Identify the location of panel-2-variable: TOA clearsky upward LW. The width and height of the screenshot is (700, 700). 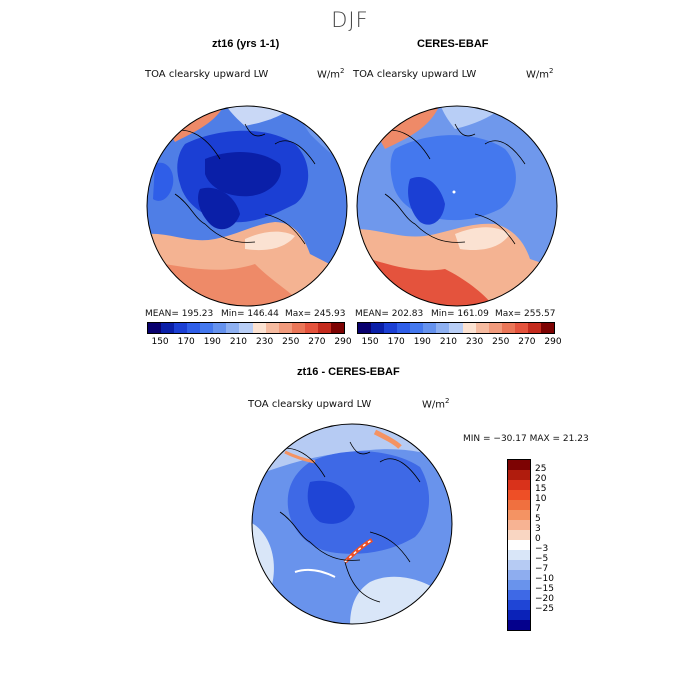
(415, 74).